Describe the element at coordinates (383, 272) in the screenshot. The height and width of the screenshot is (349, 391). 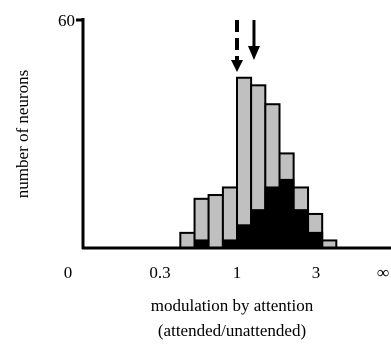
I see `x-tick-label: ∞` at that location.